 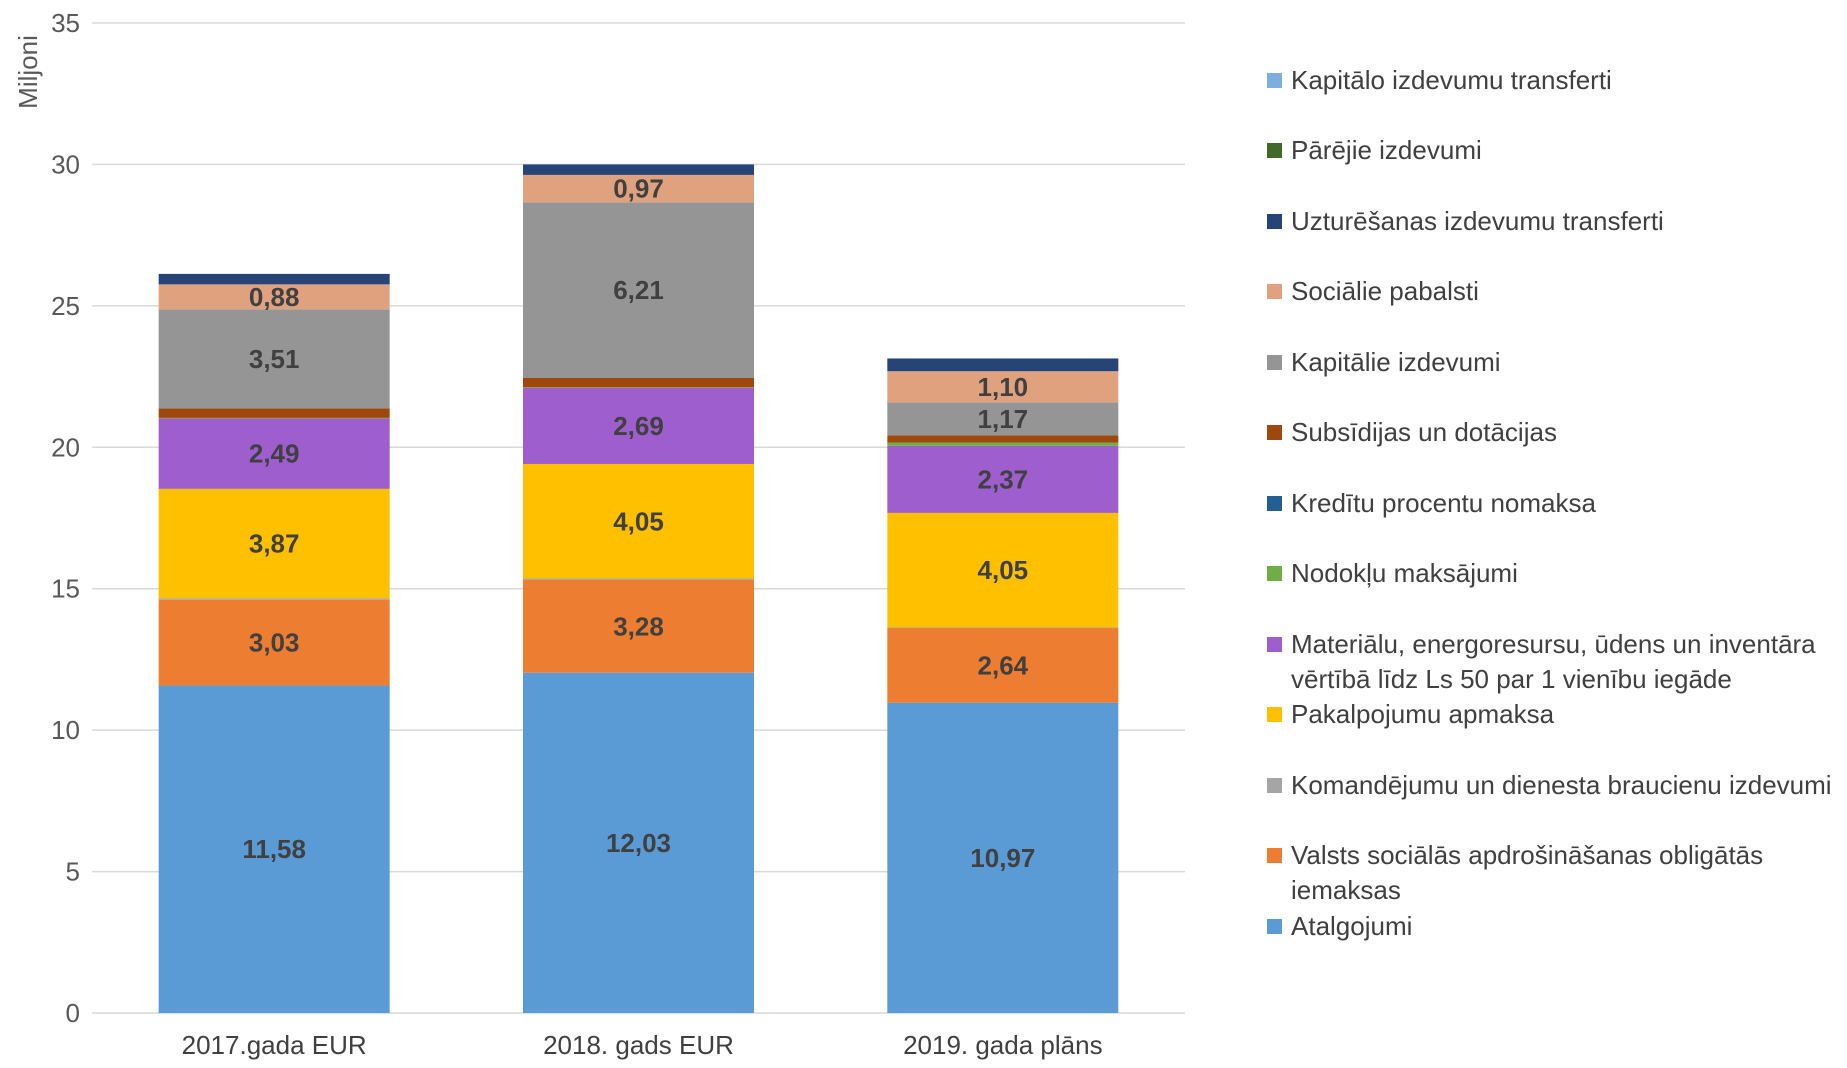 I want to click on data-label: 3,51, so click(x=274, y=359).